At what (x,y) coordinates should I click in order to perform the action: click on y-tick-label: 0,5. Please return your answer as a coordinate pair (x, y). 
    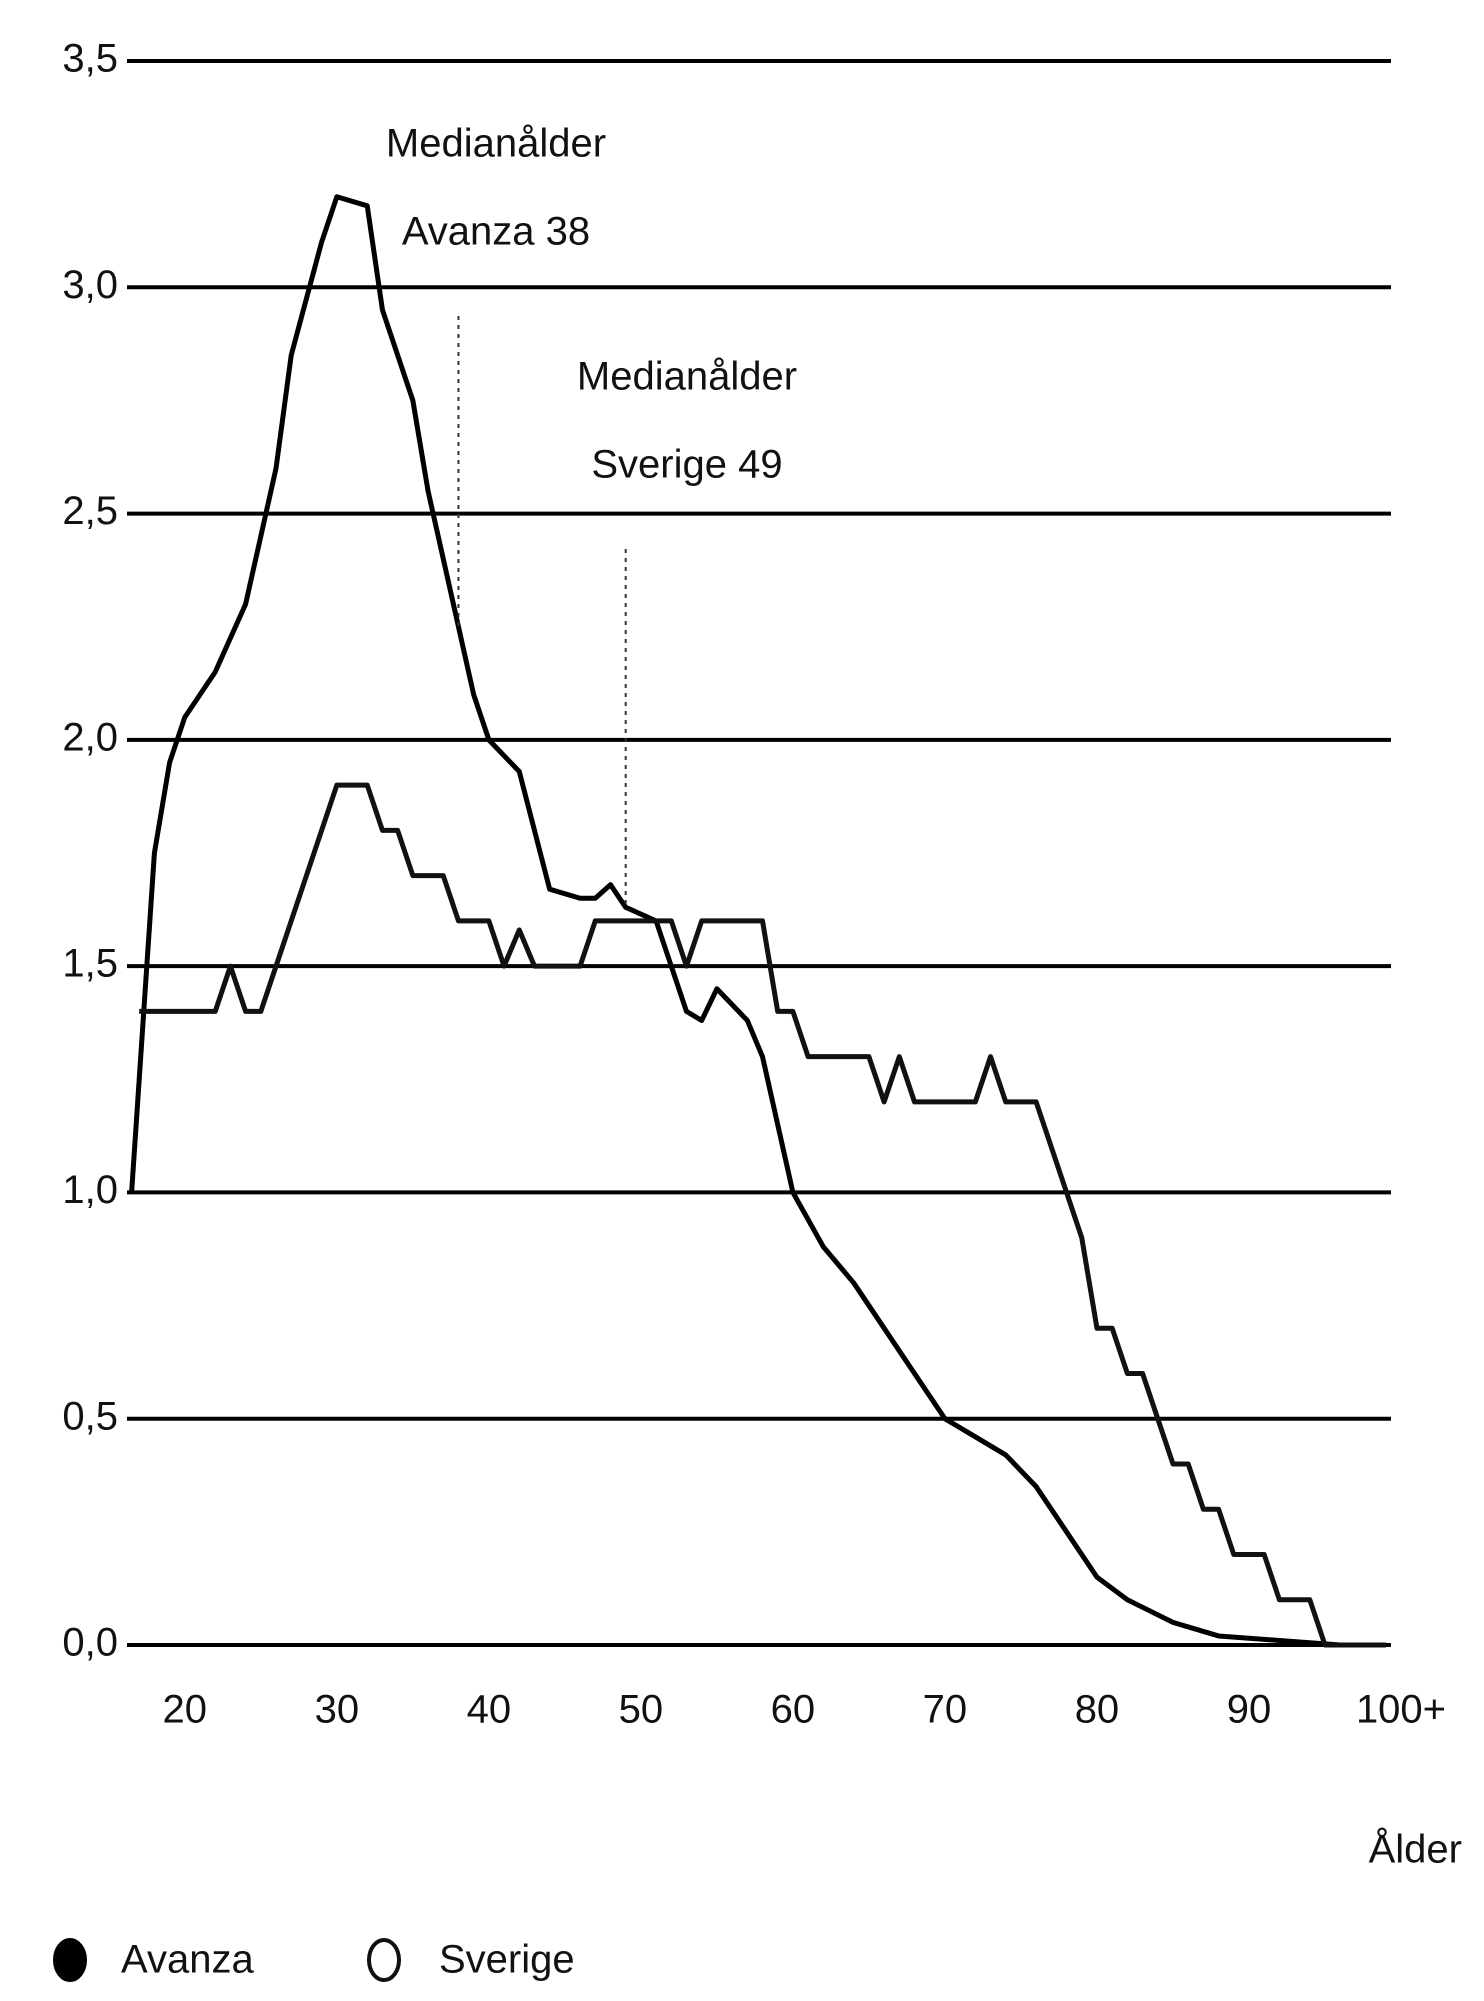
    Looking at the image, I should click on (90, 1416).